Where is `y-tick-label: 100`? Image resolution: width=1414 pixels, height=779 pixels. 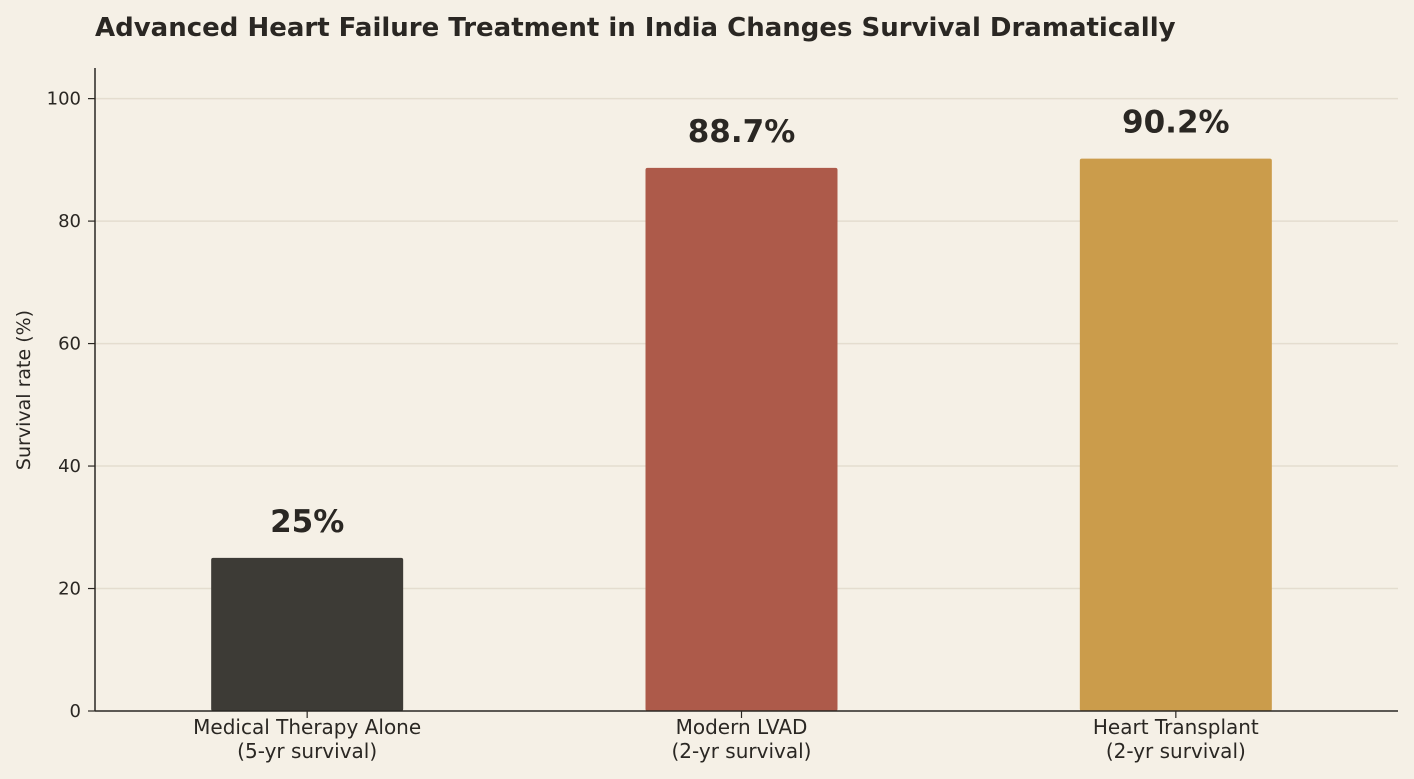
y-tick-label: 100 is located at coordinates (64, 99).